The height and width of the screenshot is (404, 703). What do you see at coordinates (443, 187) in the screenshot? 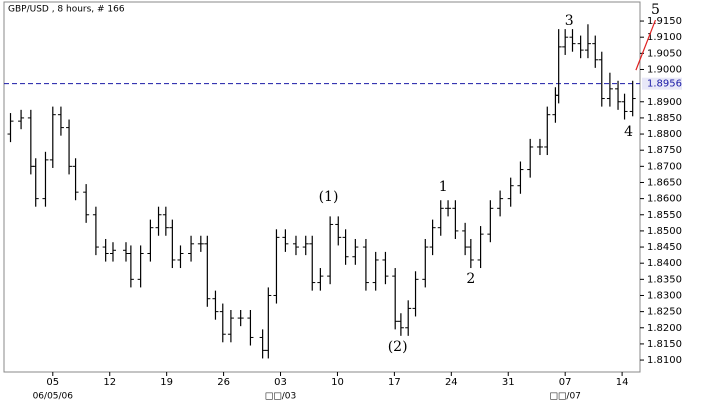
I see `wave-label: 1` at bounding box center [443, 187].